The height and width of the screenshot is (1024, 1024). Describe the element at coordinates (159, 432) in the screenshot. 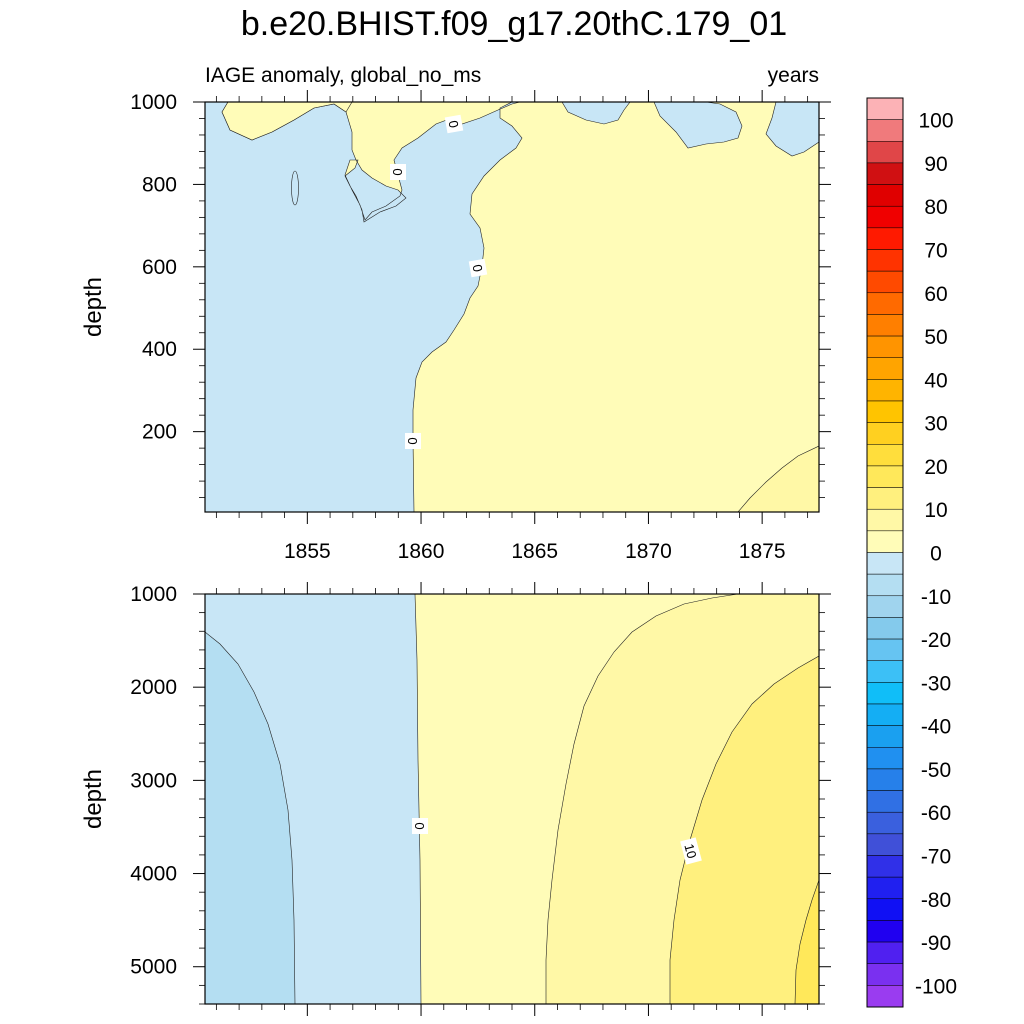

I see `y-tick-label: 200` at that location.